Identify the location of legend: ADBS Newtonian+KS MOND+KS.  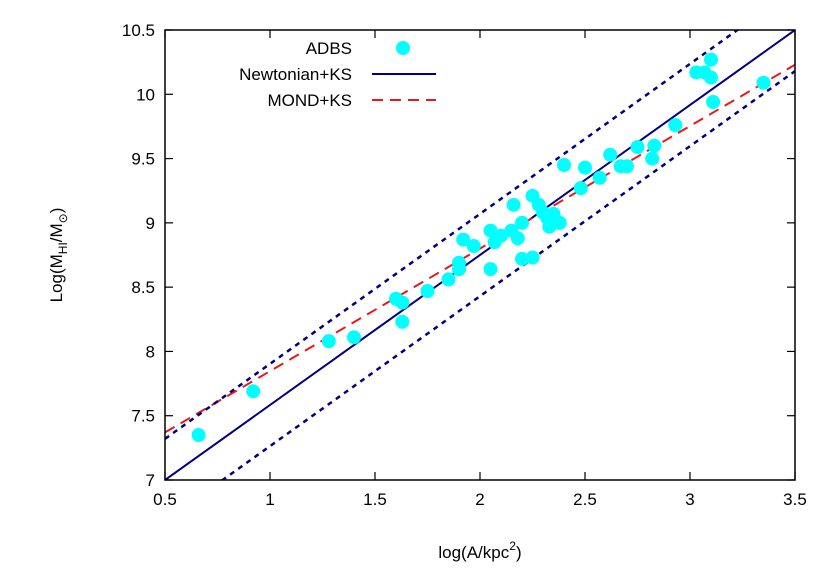
(337, 74).